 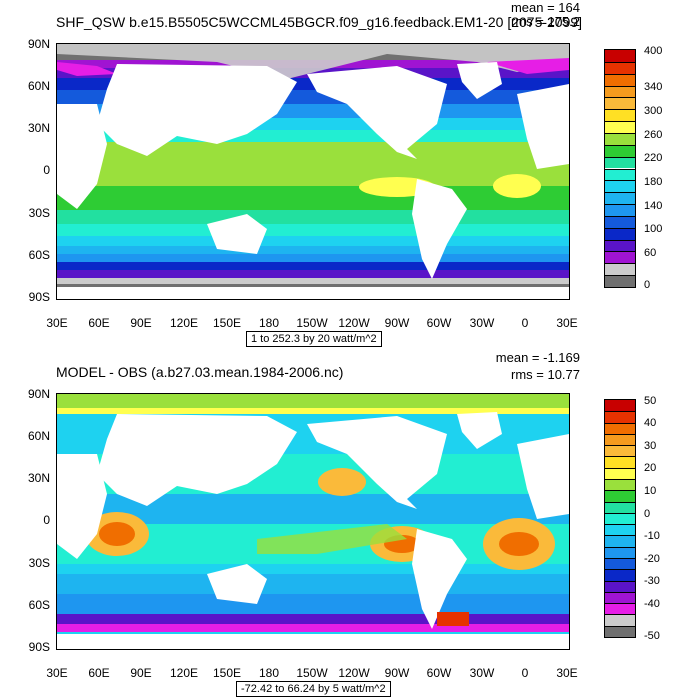 What do you see at coordinates (200, 372) in the screenshot?
I see `bottom-chart-title: MODEL - OBS (a.b27.03.mean.1984-2006.nc)` at bounding box center [200, 372].